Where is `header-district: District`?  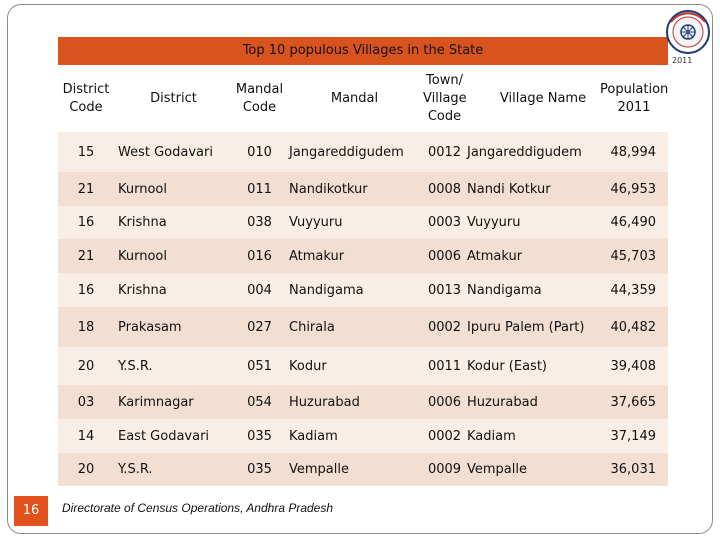 header-district: District is located at coordinates (173, 98).